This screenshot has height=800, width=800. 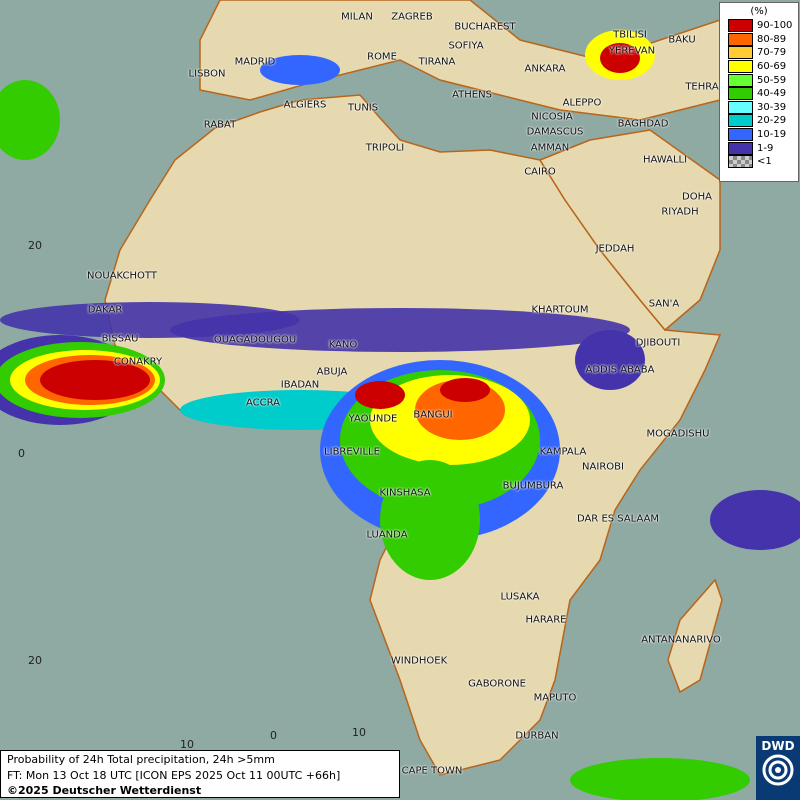 I want to click on city-label: LISBON, so click(x=207, y=74).